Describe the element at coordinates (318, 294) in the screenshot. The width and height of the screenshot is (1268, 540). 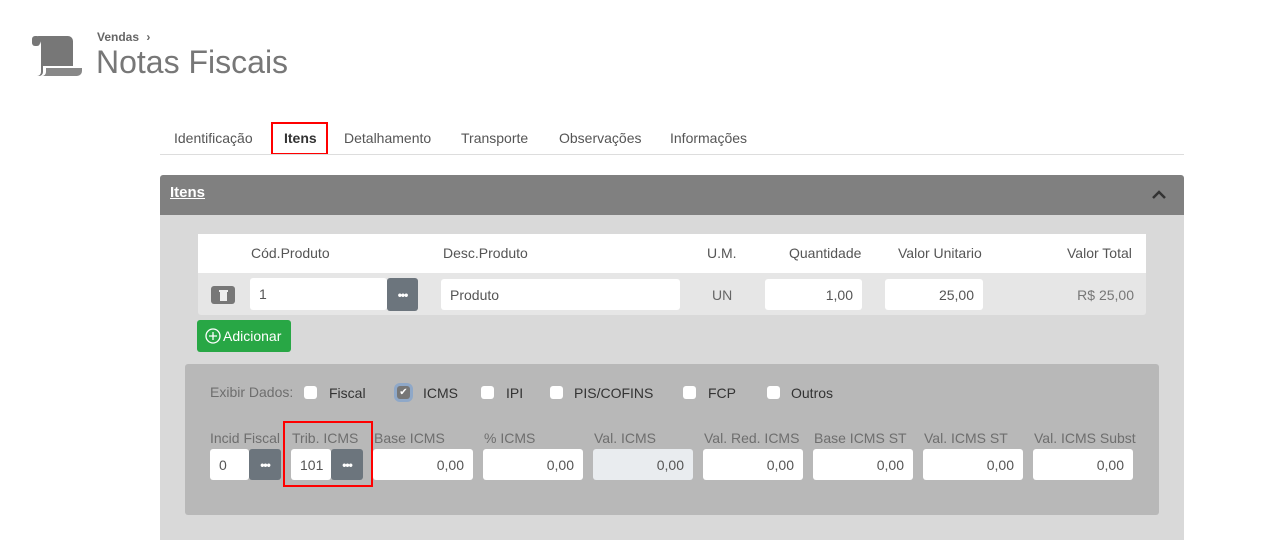
I see `cod-produto-input: 1` at that location.